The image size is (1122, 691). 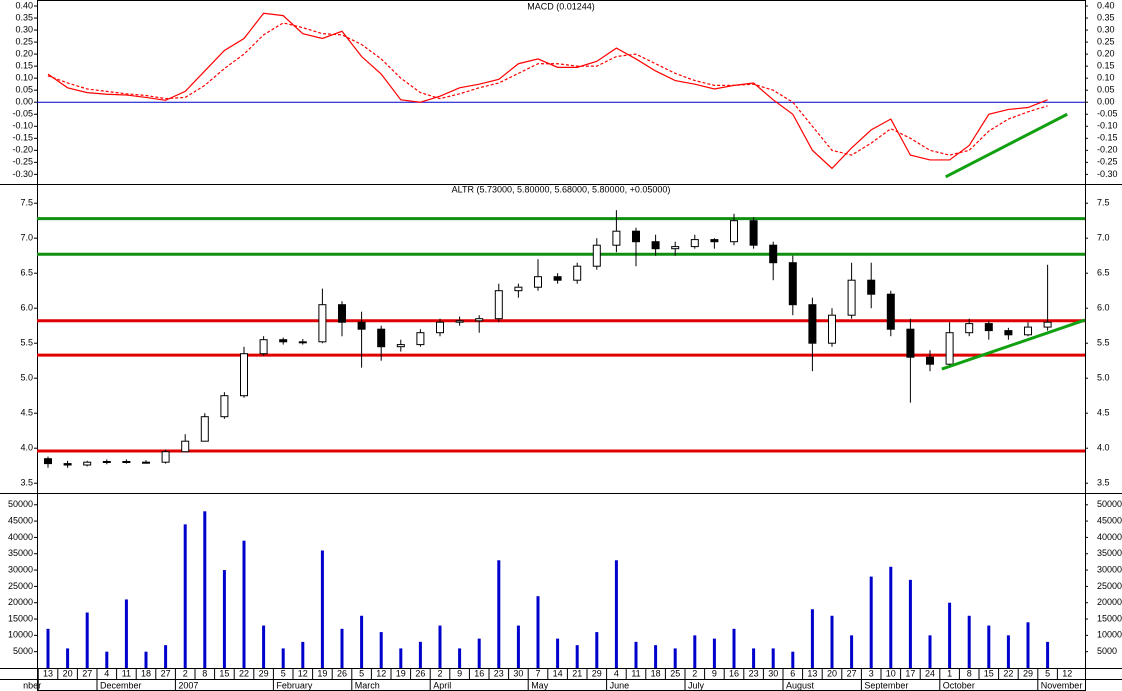 I want to click on month-label: October, so click(x=959, y=685).